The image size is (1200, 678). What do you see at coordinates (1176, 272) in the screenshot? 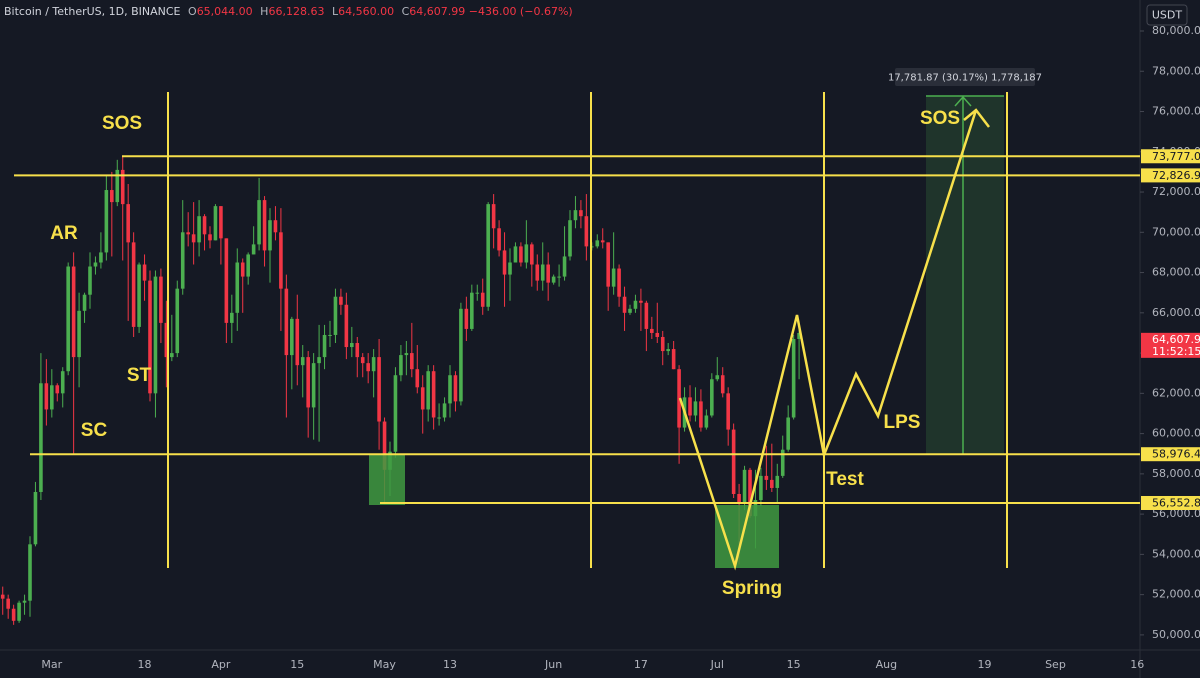
I see `y-tick-label: 68,000.00` at bounding box center [1176, 272].